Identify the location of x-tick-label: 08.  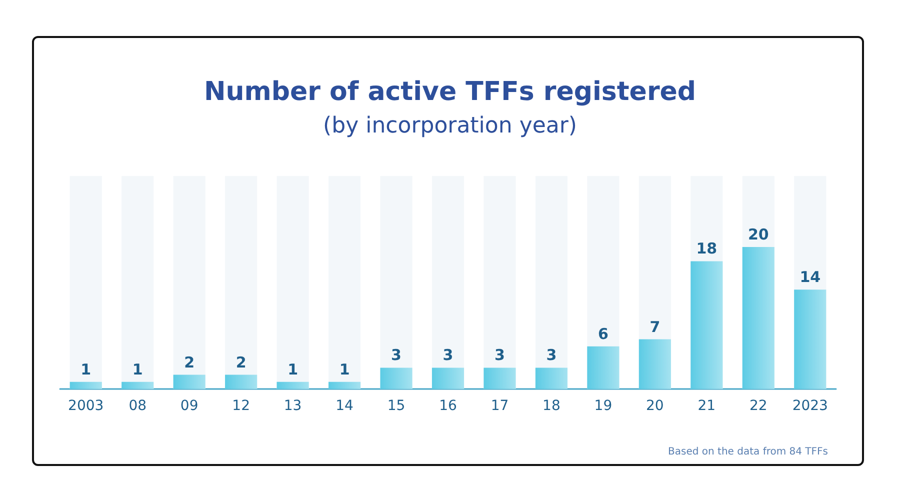
(137, 406).